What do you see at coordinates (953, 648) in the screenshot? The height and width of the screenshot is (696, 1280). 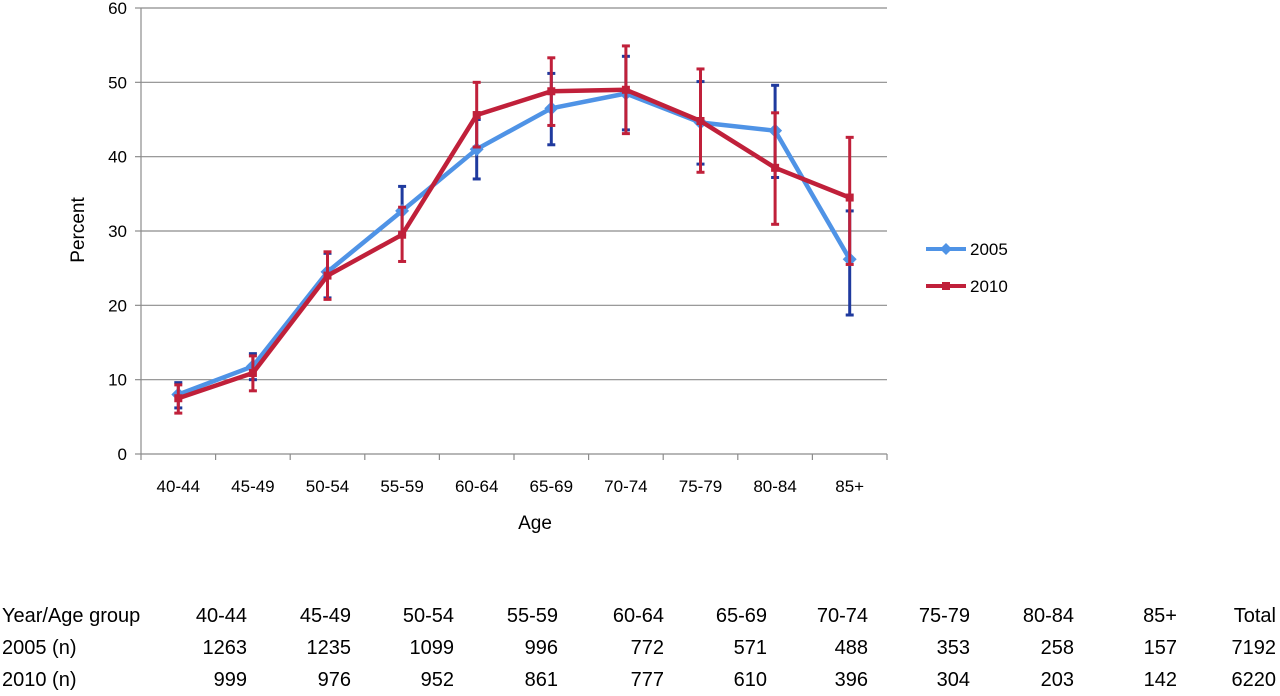 I see `table-cell: 353` at bounding box center [953, 648].